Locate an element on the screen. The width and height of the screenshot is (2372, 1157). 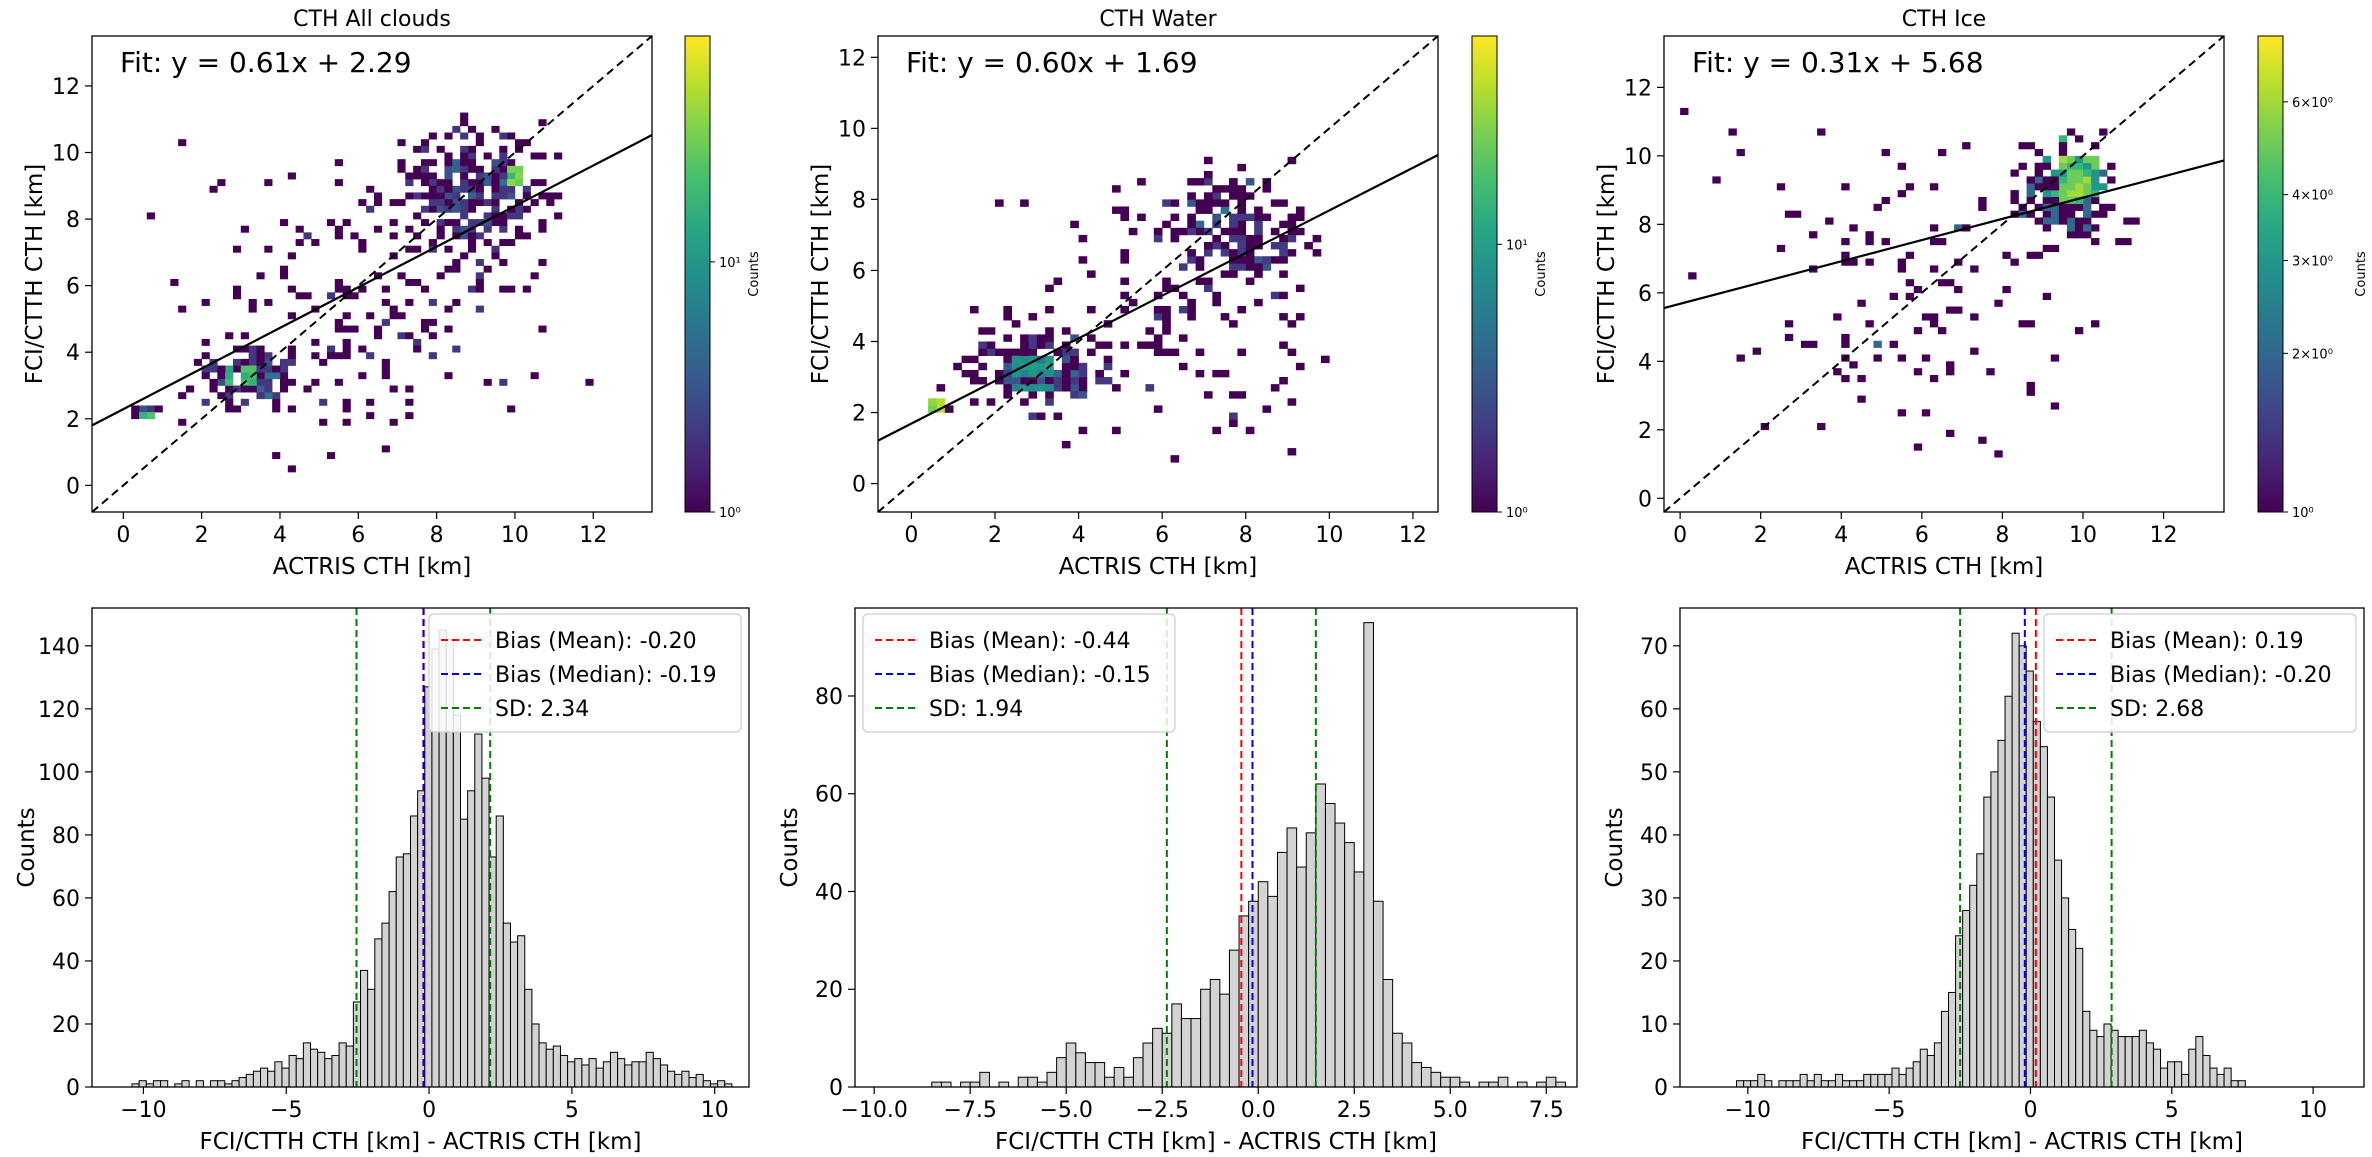
x-axis-label: FCI/CTTH CTH [km] - ACTRIS CTH [km] is located at coordinates (1216, 1142).